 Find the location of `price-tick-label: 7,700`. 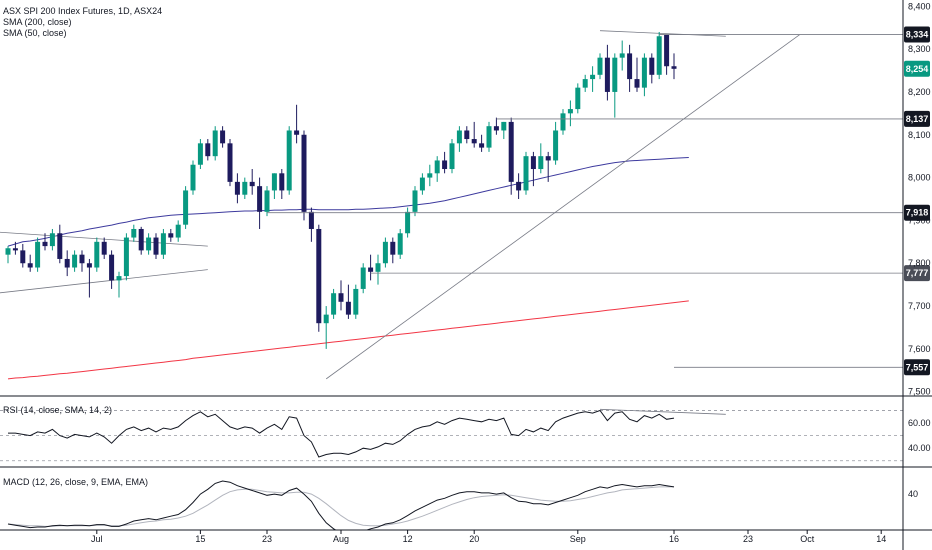

price-tick-label: 7,700 is located at coordinates (919, 306).